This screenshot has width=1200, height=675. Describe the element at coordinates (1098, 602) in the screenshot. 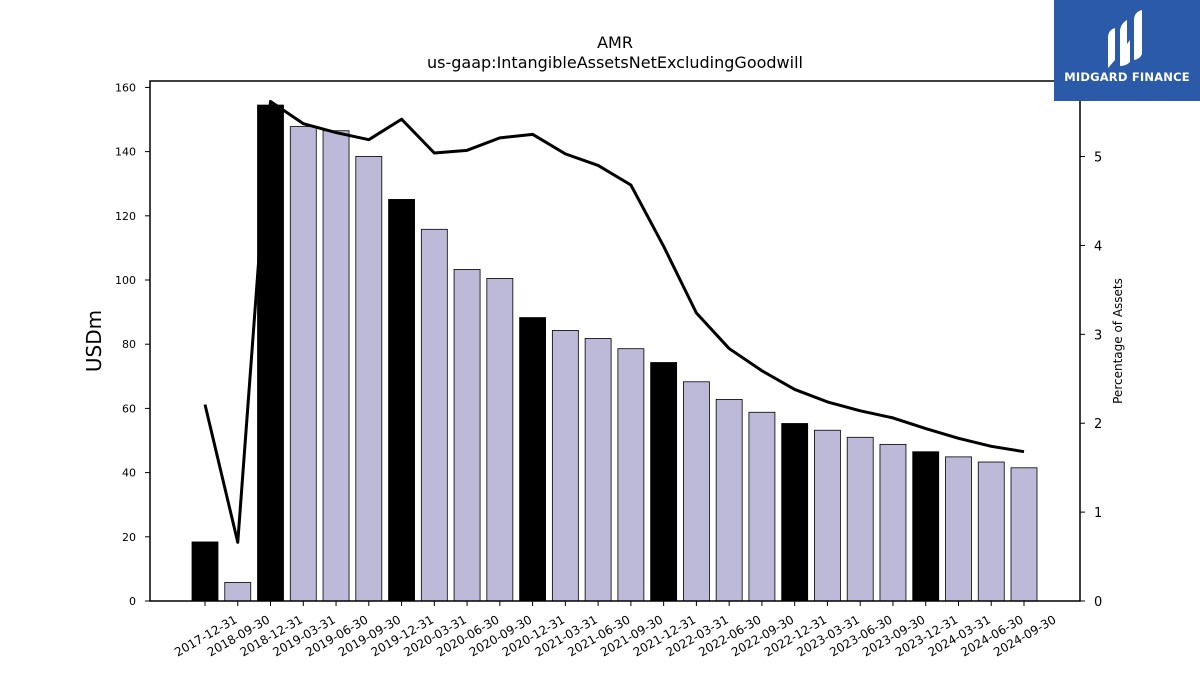

I see `y2-tick-label: 0` at that location.